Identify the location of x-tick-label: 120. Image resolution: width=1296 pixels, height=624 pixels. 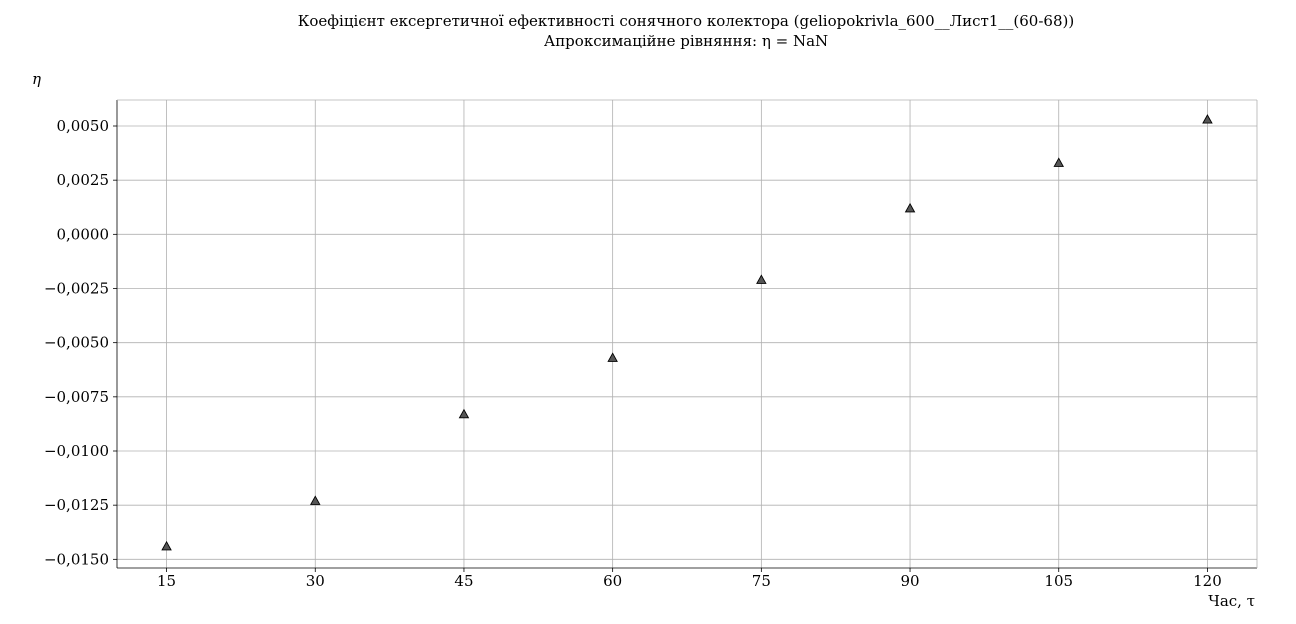
(1207, 581).